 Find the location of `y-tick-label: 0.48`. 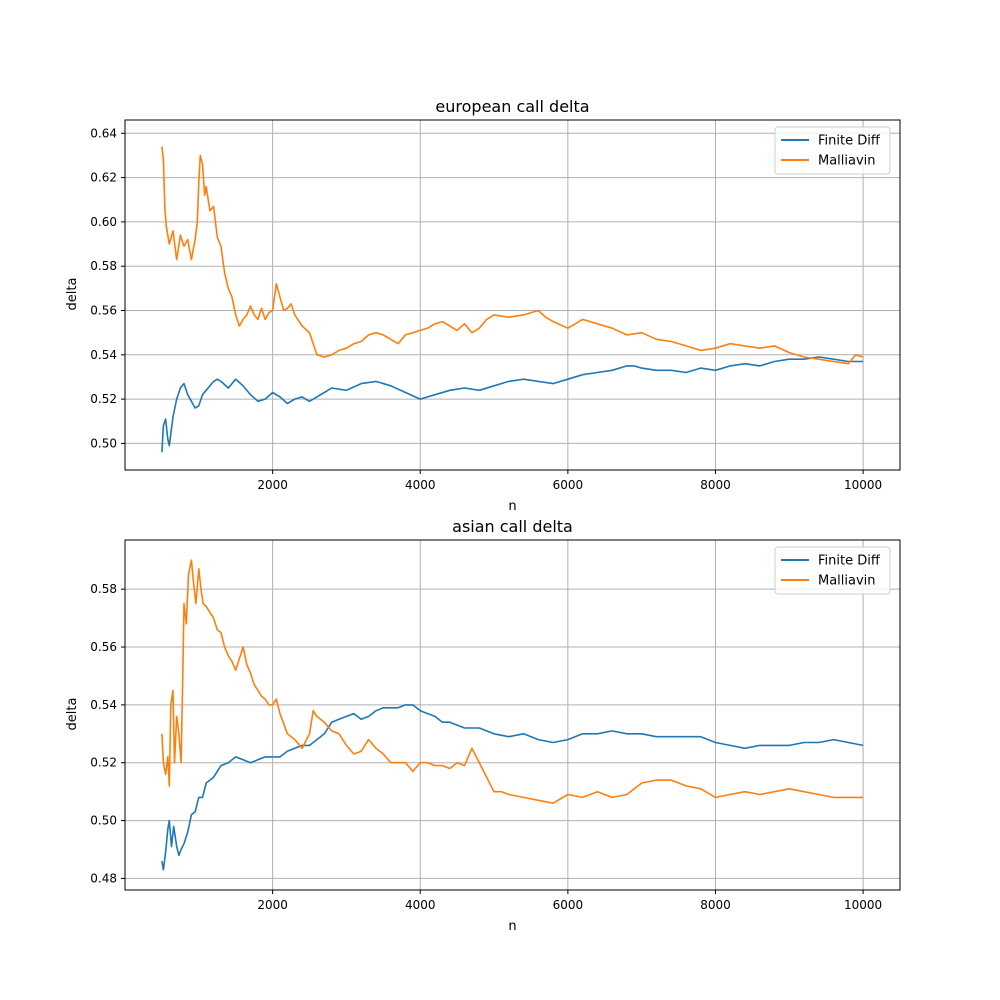

y-tick-label: 0.48 is located at coordinates (103, 878).